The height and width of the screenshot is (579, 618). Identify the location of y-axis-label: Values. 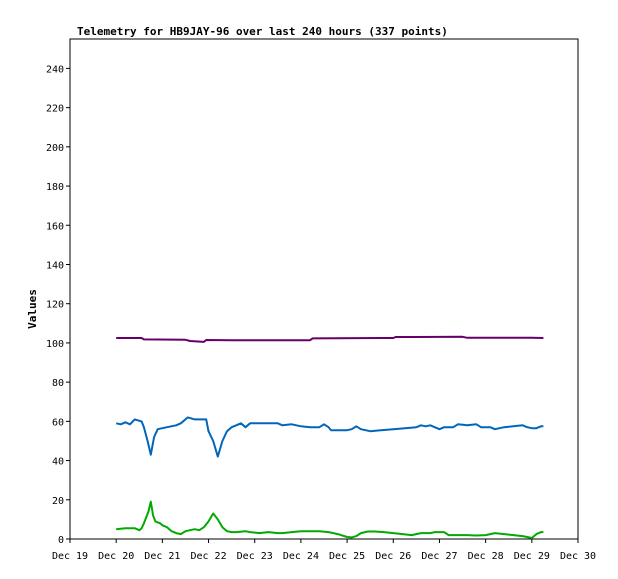
(32, 309).